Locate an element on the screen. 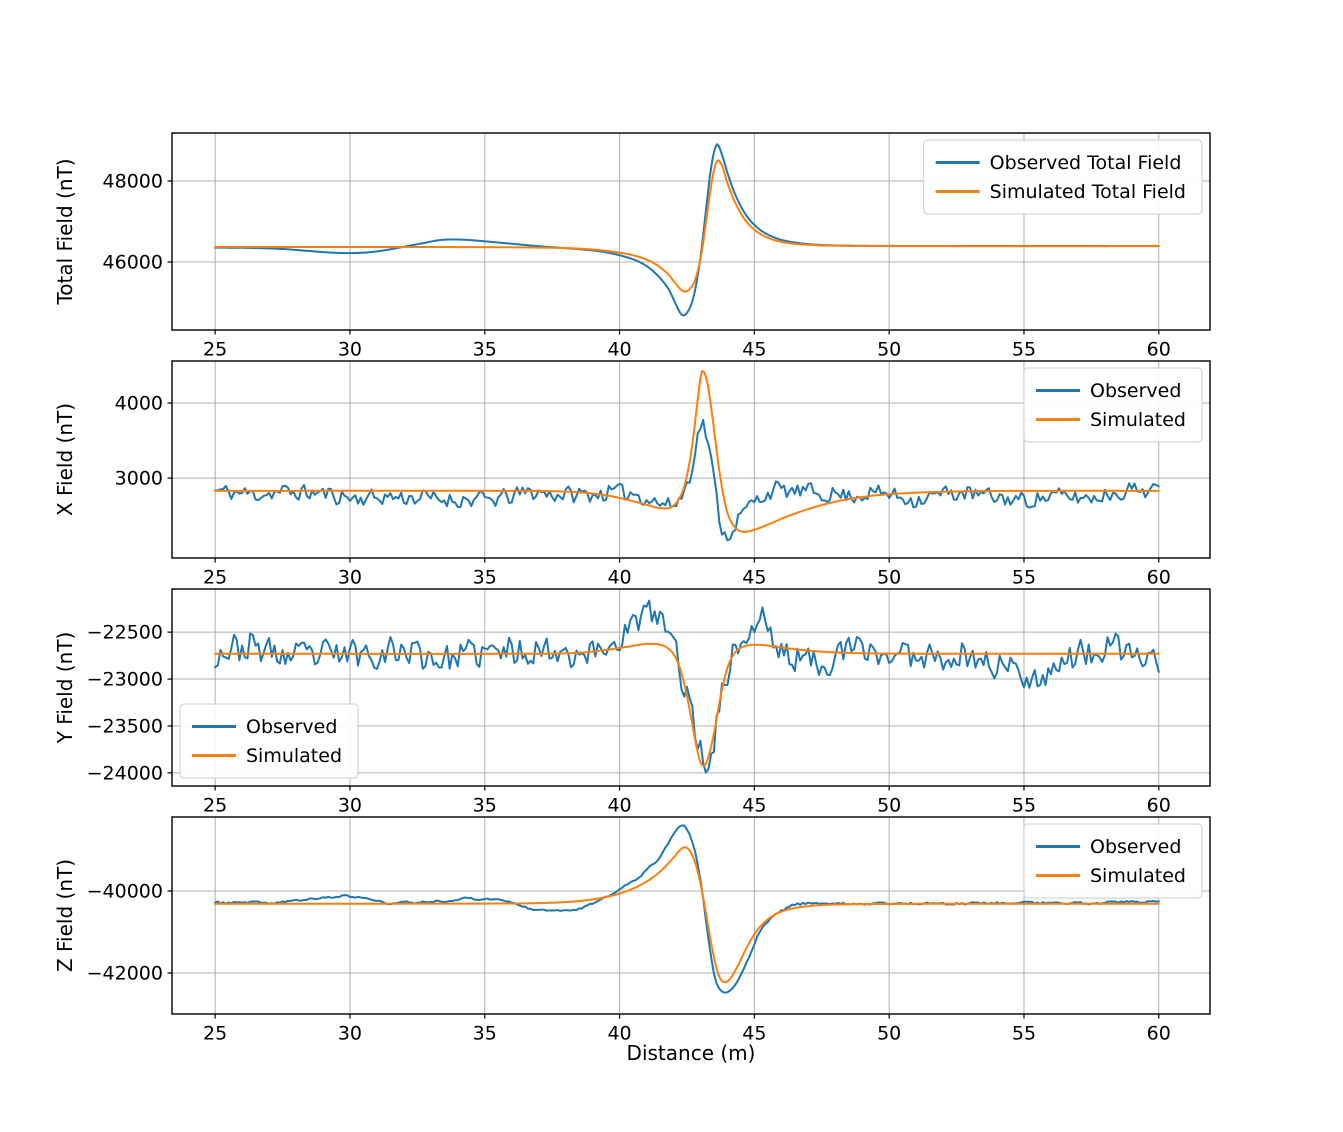  y-tick-label: −22500 is located at coordinates (125, 633).